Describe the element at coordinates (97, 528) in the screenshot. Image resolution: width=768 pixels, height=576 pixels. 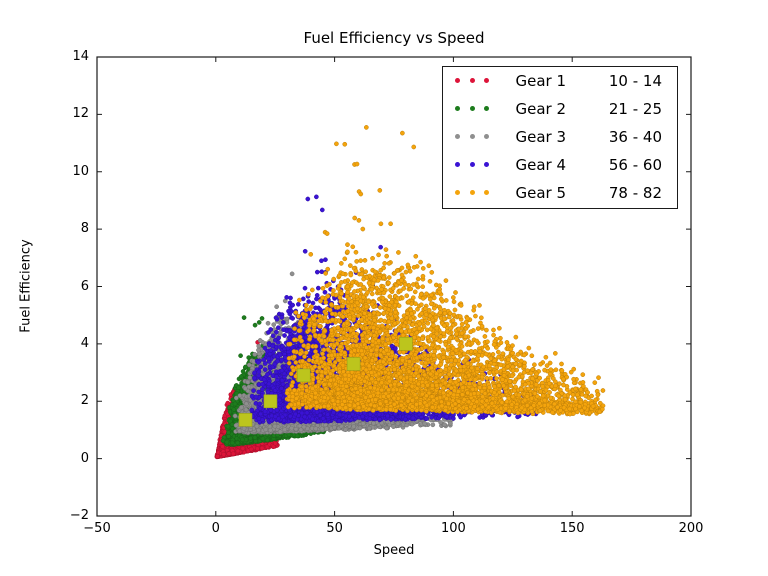
I see `x-tick-label: −50` at that location.